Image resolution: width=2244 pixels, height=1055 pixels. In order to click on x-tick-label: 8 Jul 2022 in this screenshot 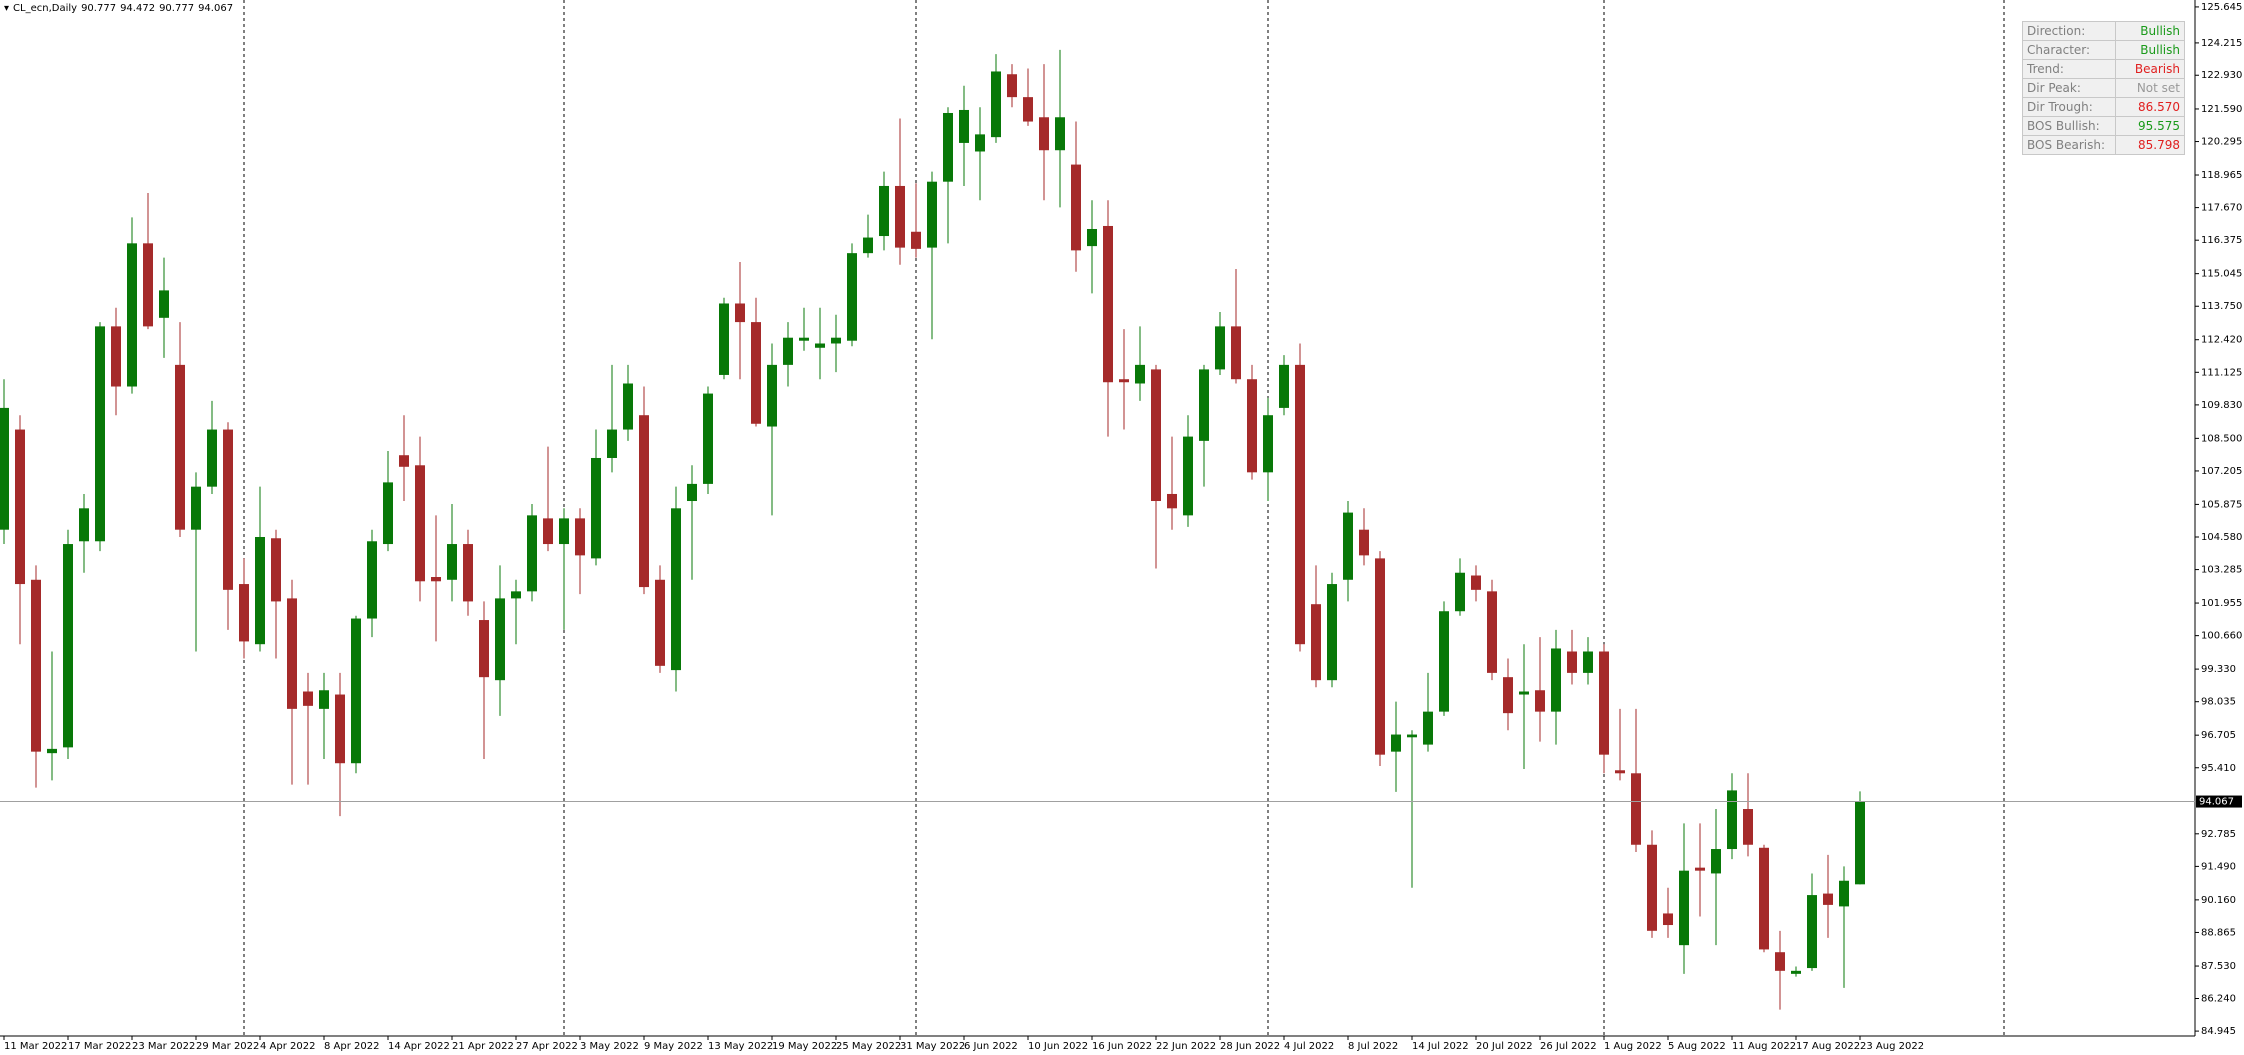, I will do `click(1373, 1046)`.